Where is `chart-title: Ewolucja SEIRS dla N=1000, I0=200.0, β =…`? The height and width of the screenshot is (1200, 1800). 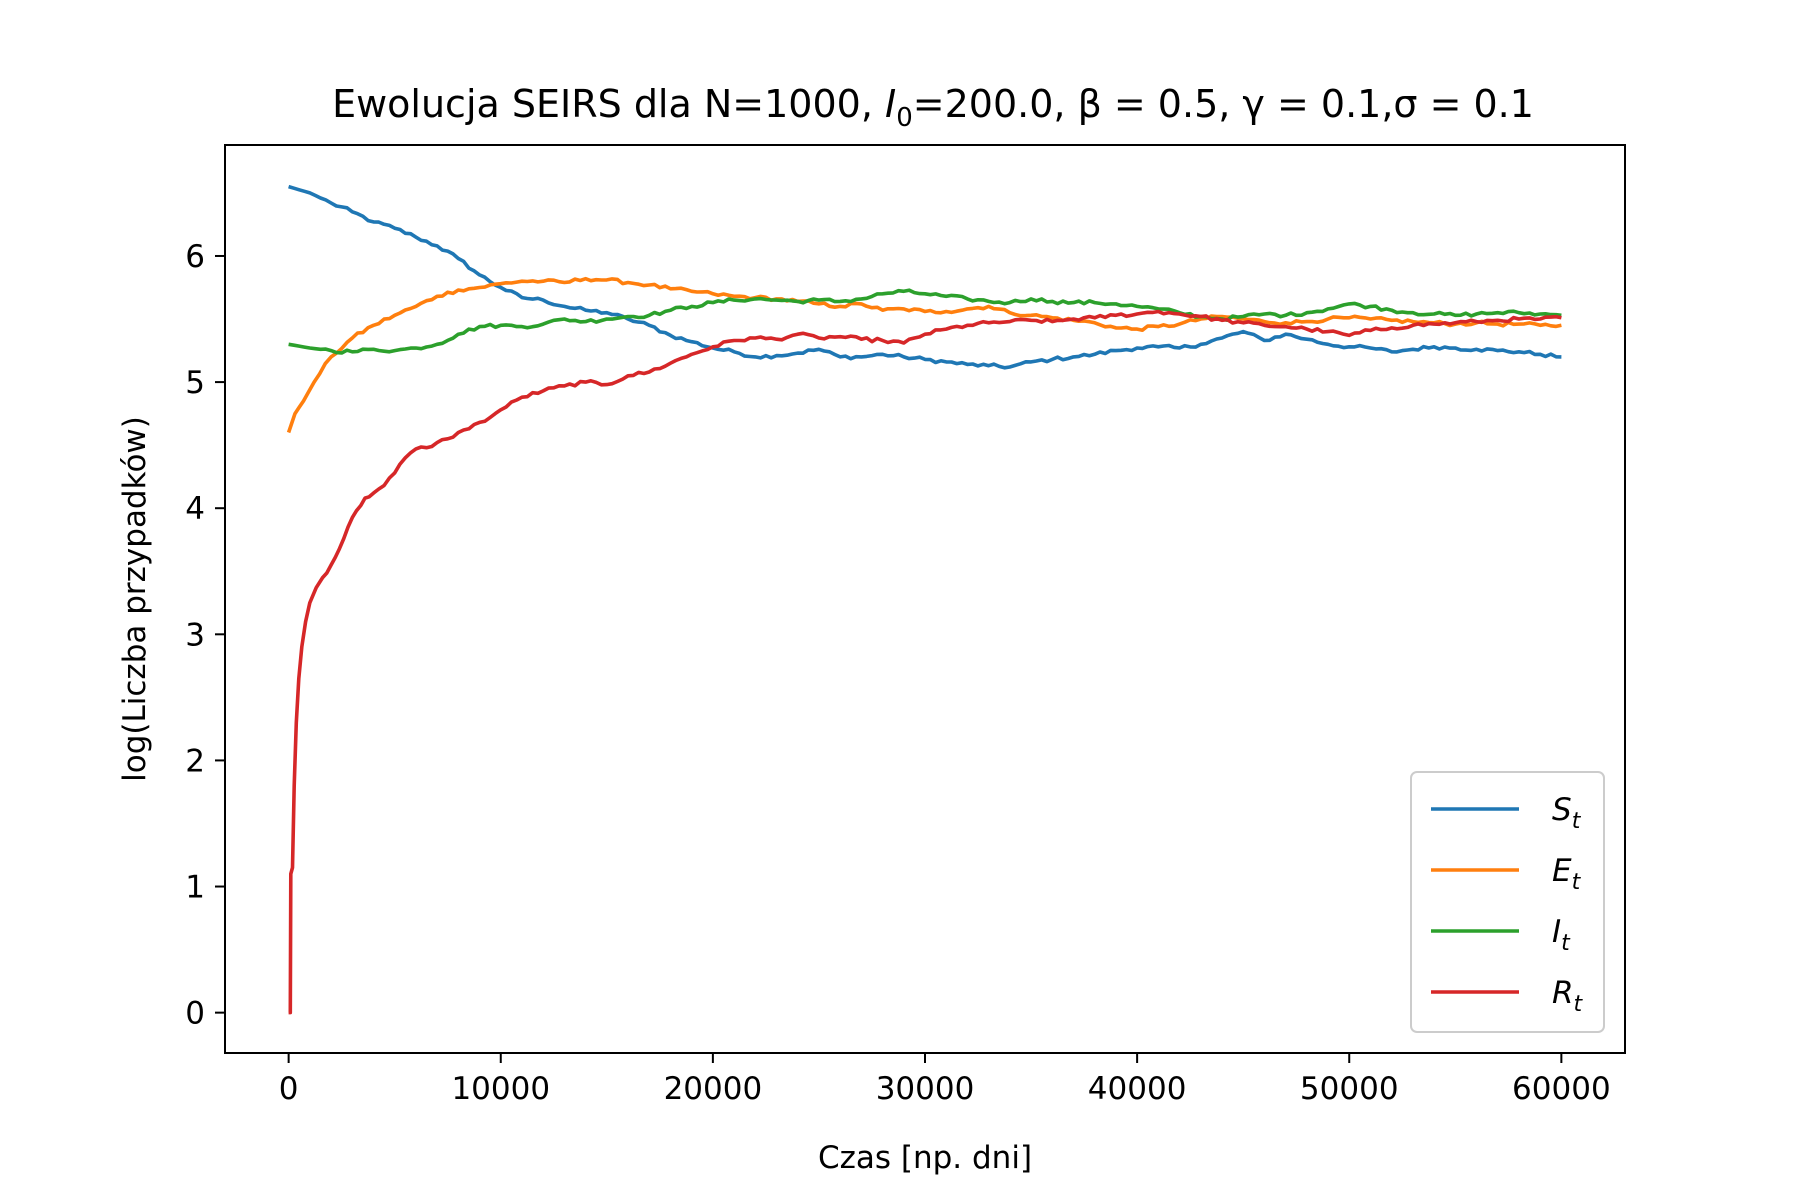
chart-title: Ewolucja SEIRS dla N=1000, I0=200.0, β =… is located at coordinates (933, 107).